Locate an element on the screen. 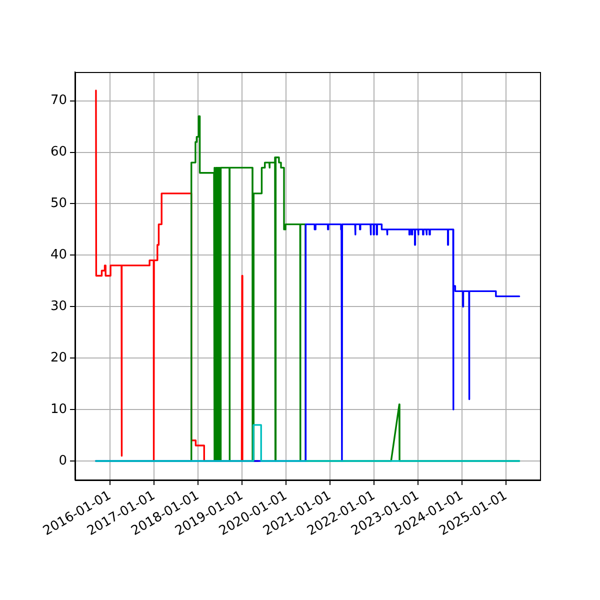 The height and width of the screenshot is (600, 600). y-tick-label: 50 is located at coordinates (58, 204).